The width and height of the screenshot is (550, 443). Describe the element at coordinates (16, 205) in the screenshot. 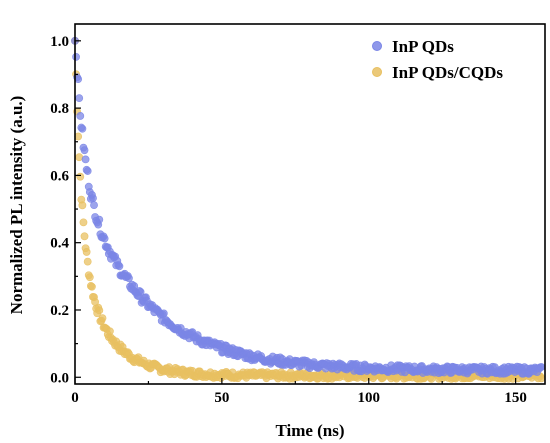

I see `y-axis-label: Normalized PL intensity (a.u.)` at that location.